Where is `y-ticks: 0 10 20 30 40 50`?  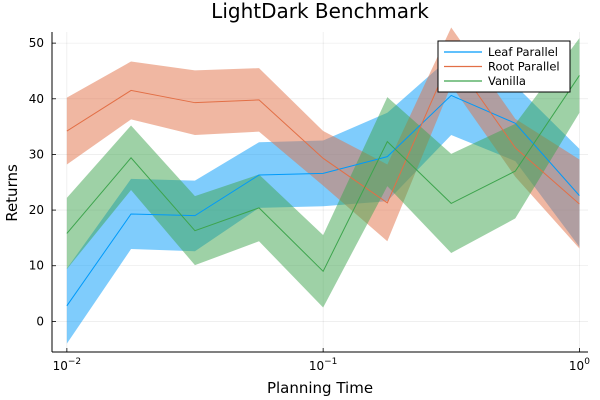 y-ticks: 0 10 20 30 40 50 is located at coordinates (42, 182).